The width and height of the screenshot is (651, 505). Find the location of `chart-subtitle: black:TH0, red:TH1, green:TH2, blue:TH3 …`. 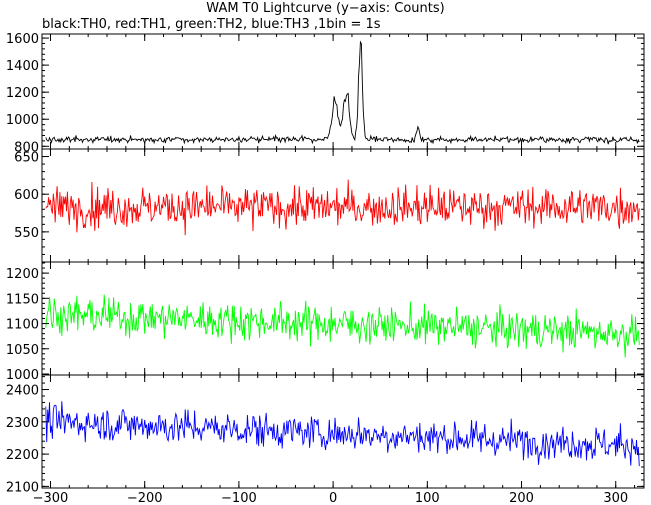

chart-subtitle: black:TH0, red:TH1, green:TH2, blue:TH3 … is located at coordinates (211, 24).